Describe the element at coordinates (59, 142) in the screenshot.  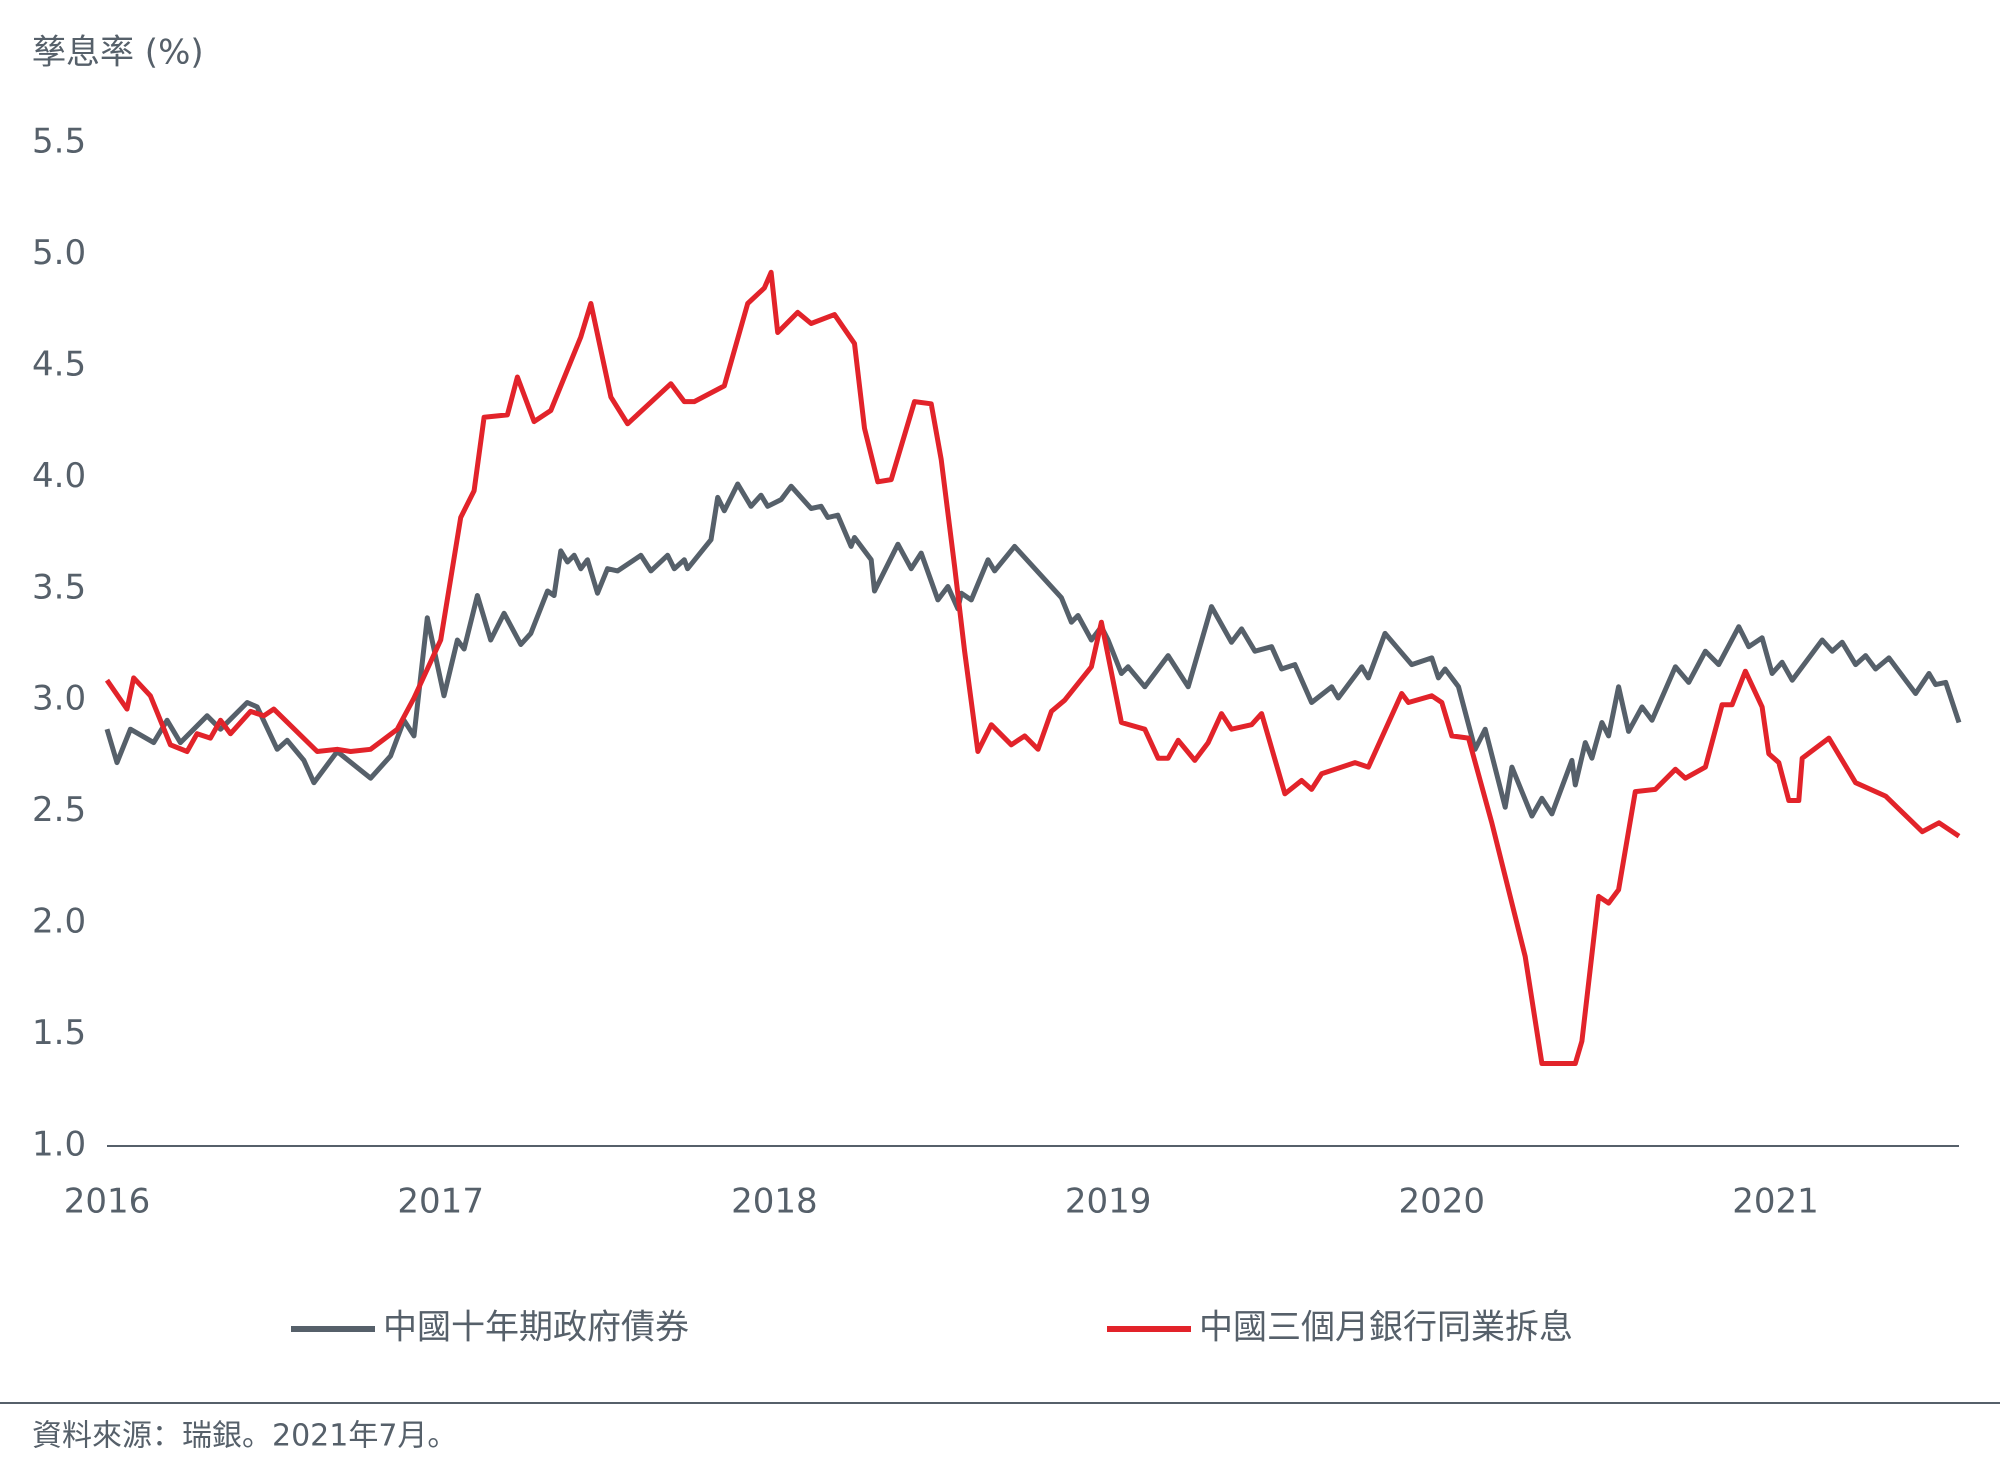
I see `y-tick-label: 5.5` at that location.